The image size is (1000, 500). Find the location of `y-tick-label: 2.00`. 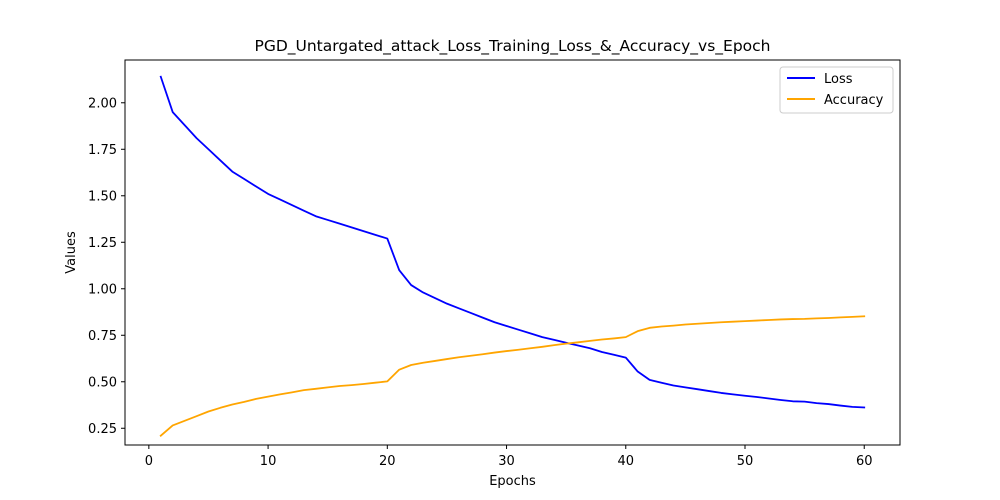

y-tick-label: 2.00 is located at coordinates (102, 103).